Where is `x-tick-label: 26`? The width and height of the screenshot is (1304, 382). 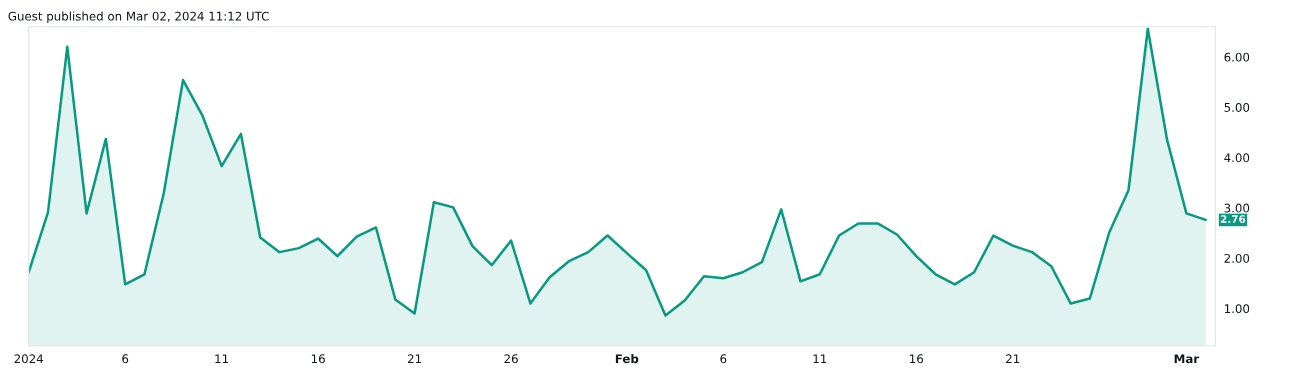
x-tick-label: 26 is located at coordinates (511, 359).